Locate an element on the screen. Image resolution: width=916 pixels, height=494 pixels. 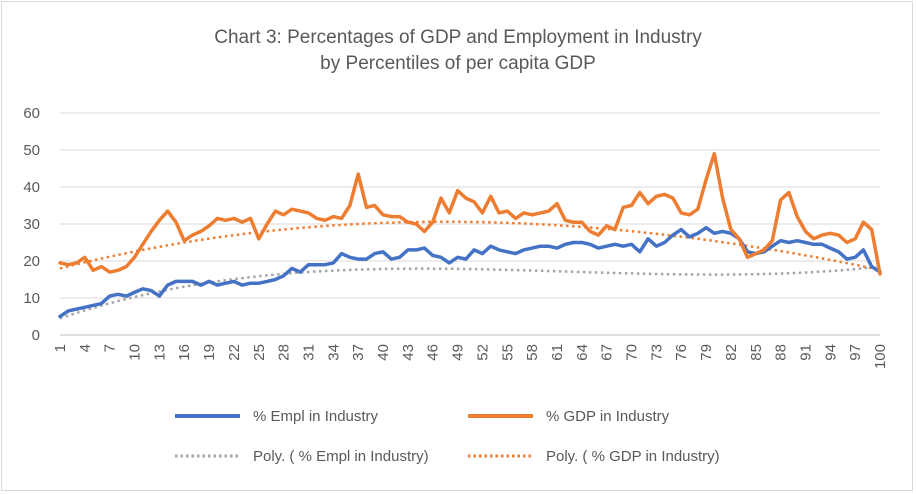
x-tick-label: 82 is located at coordinates (731, 352).